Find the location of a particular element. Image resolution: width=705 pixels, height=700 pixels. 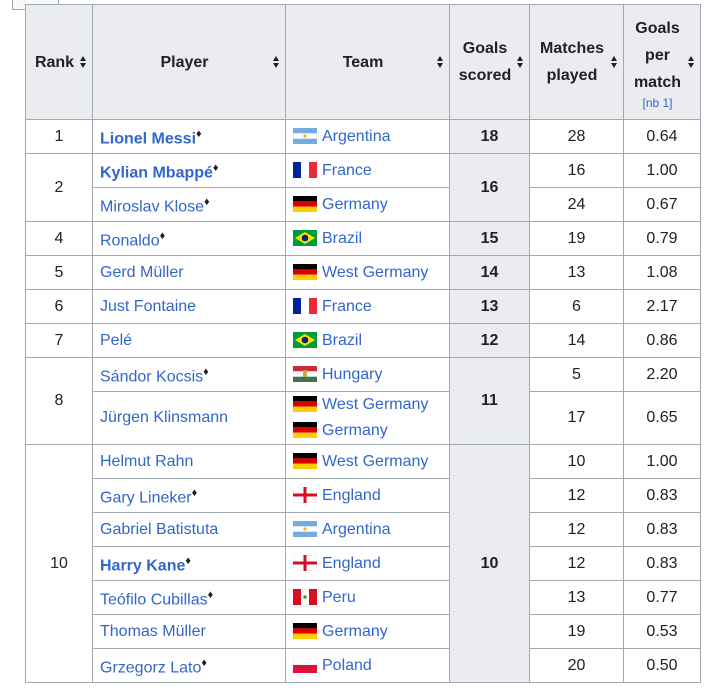

player-link: Just Fontaine is located at coordinates (148, 306).